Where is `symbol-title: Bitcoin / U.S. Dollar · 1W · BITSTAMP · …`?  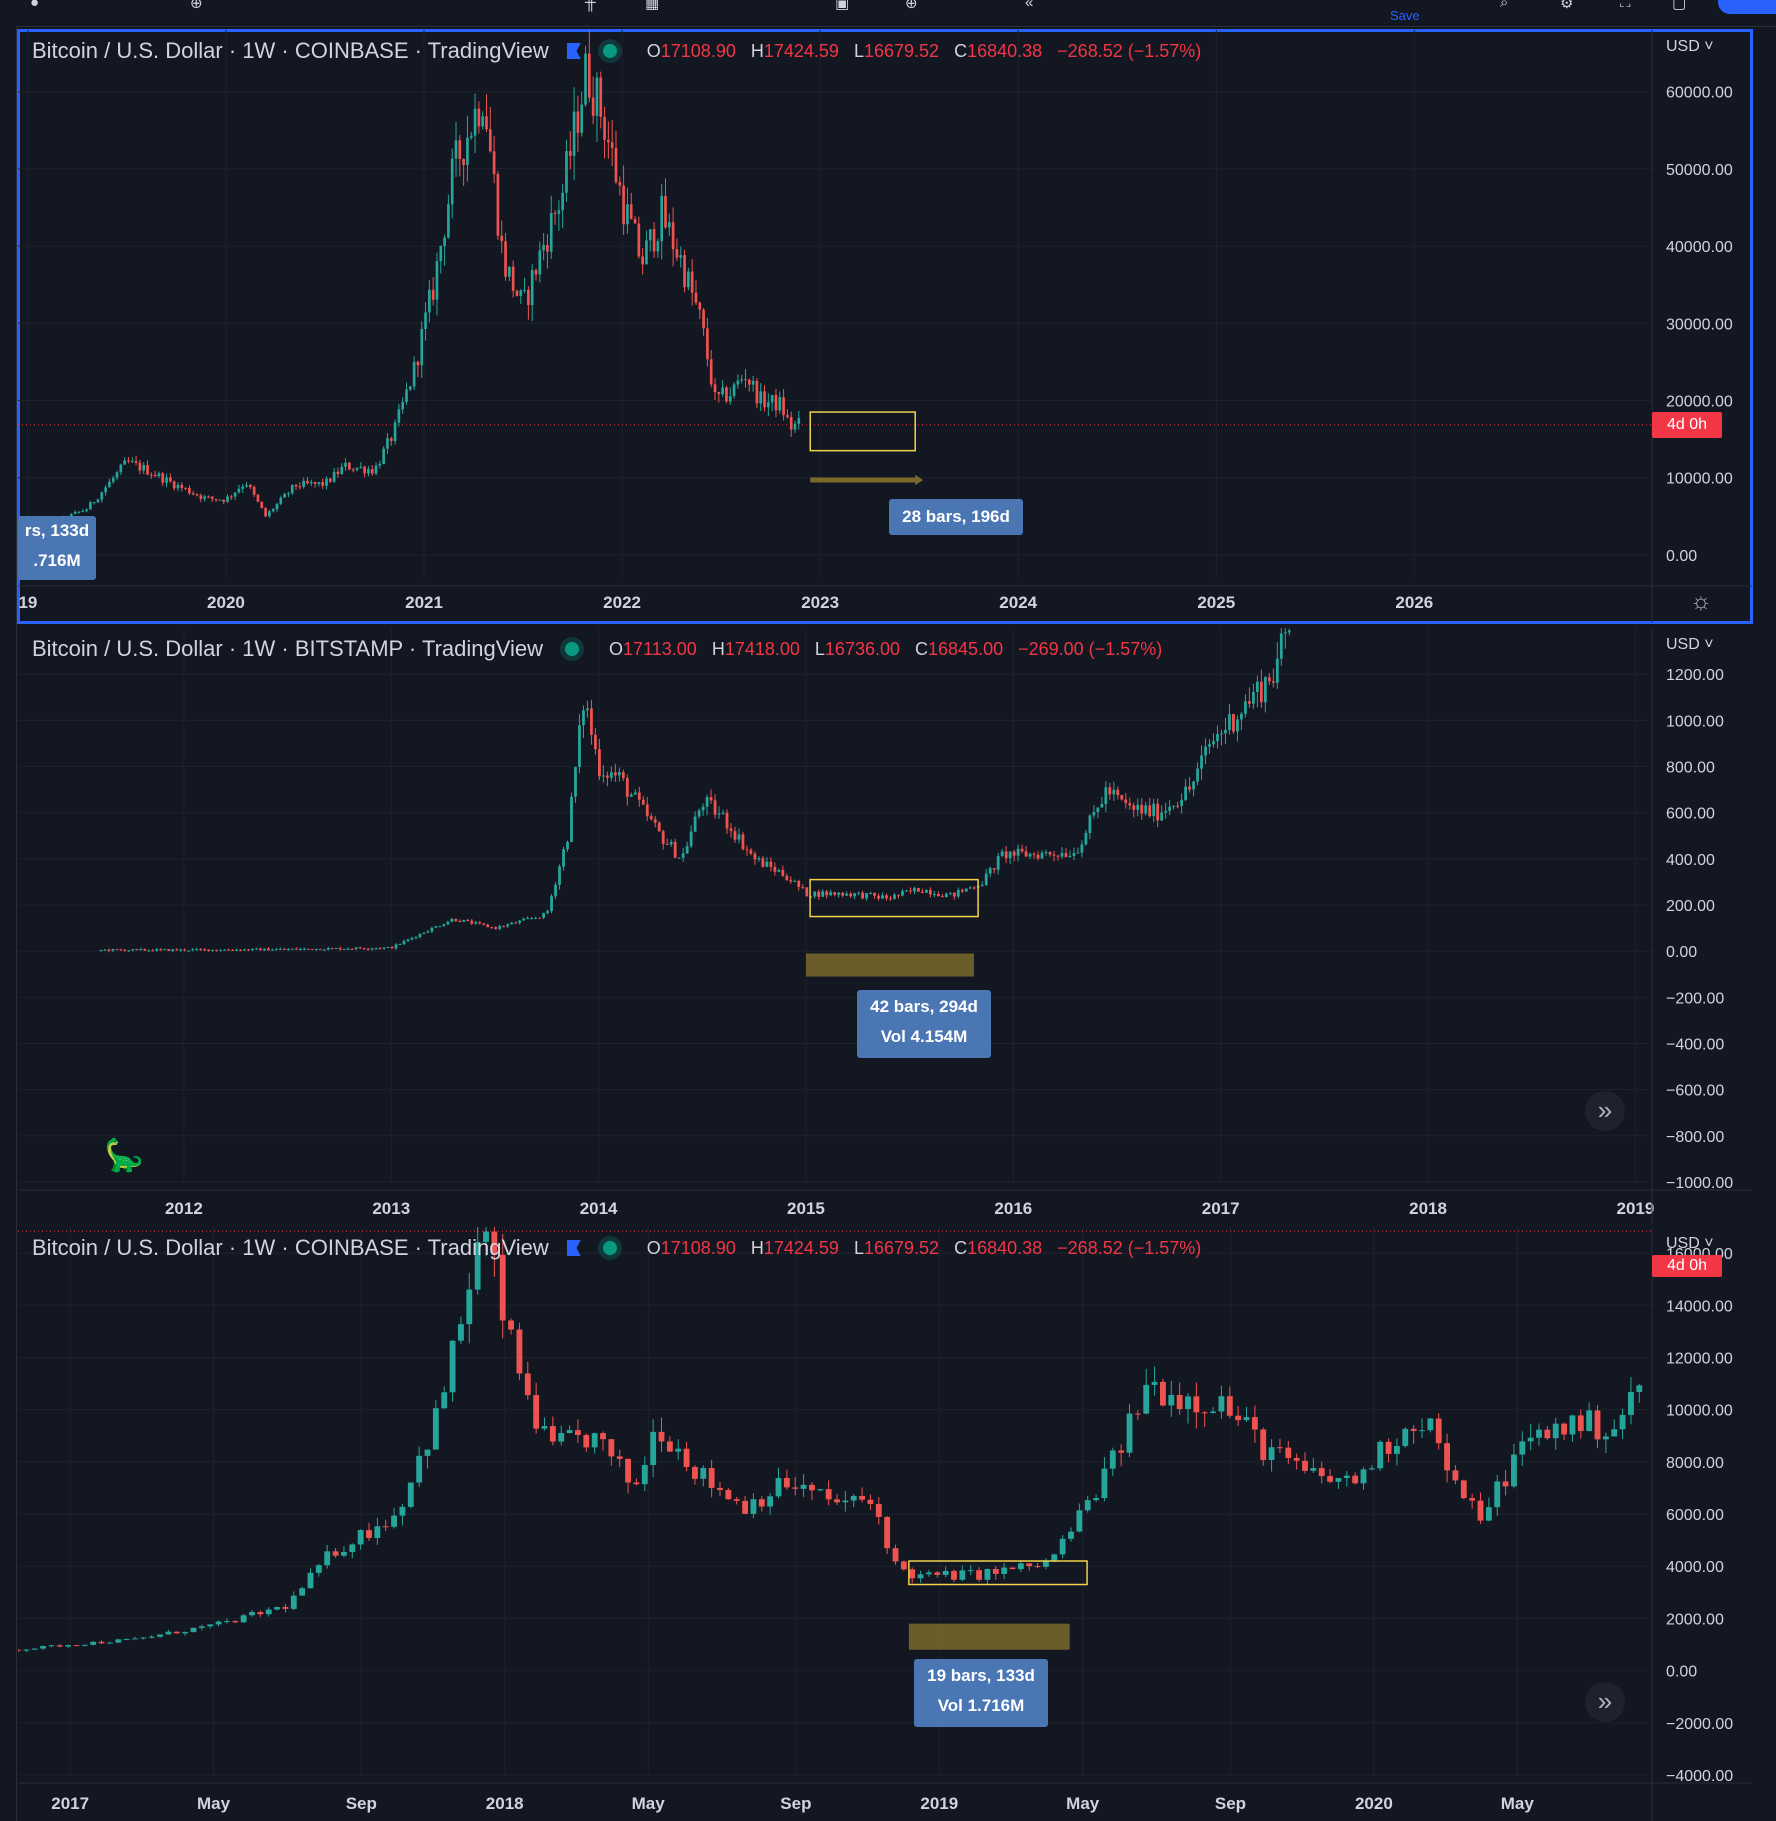 symbol-title: Bitcoin / U.S. Dollar · 1W · BITSTAMP · … is located at coordinates (288, 648).